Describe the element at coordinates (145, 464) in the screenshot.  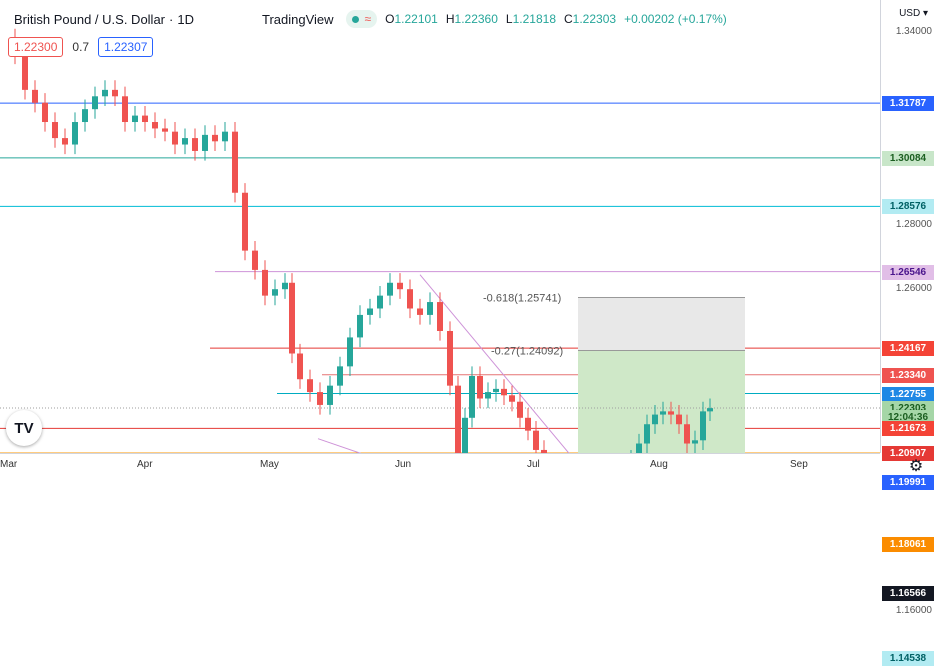
I see `time-axis-label: Apr` at that location.